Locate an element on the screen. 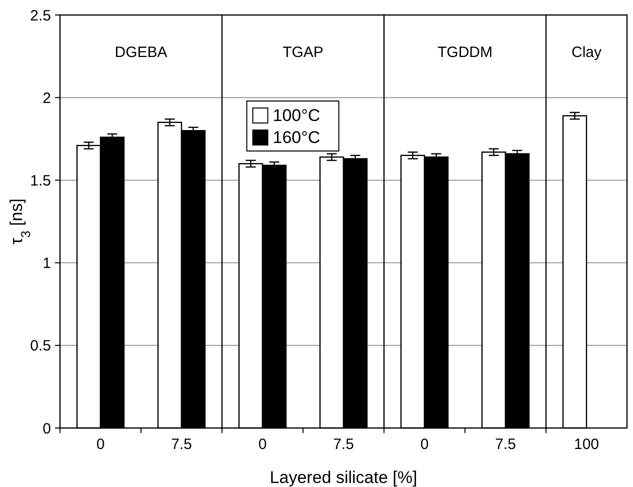  y-tick-label: 1.5 is located at coordinates (40, 181).